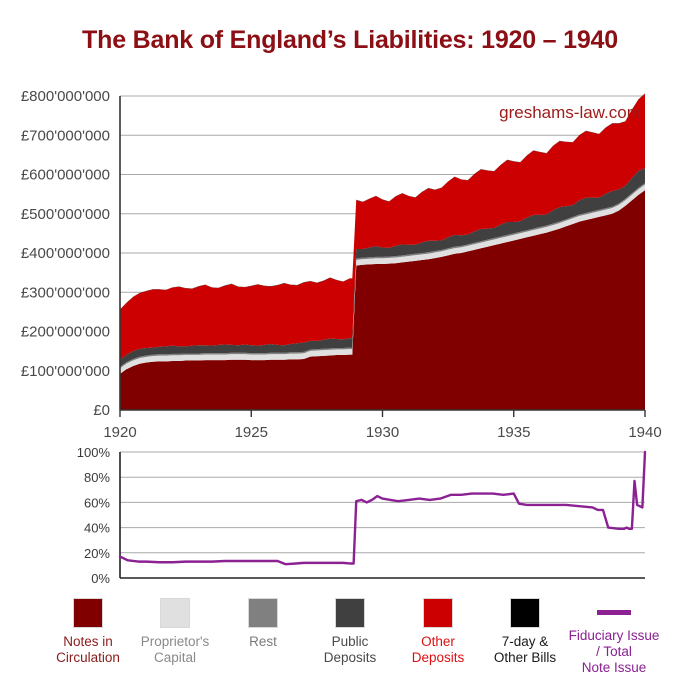 This screenshot has width=700, height=700. What do you see at coordinates (263, 641) in the screenshot?
I see `legend-item-label: Rest` at bounding box center [263, 641].